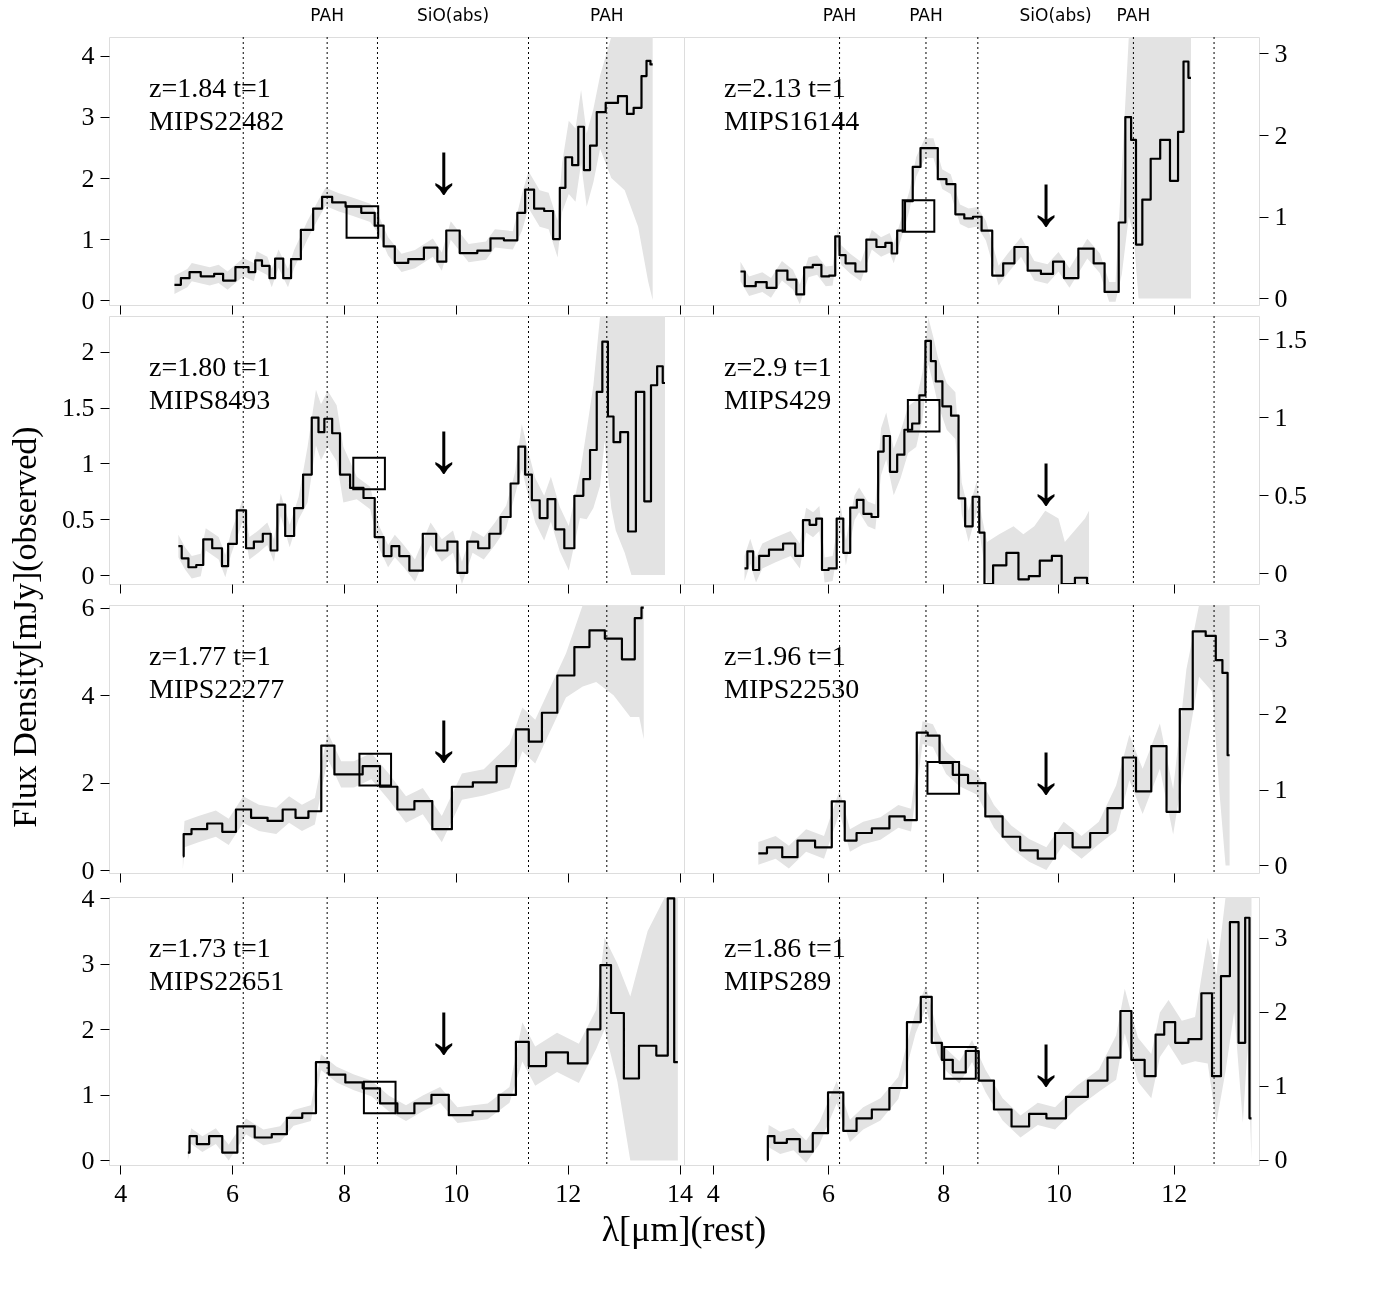 The width and height of the screenshot is (1374, 1316). I want to click on annotation: z=1.96 t=1, so click(785, 655).